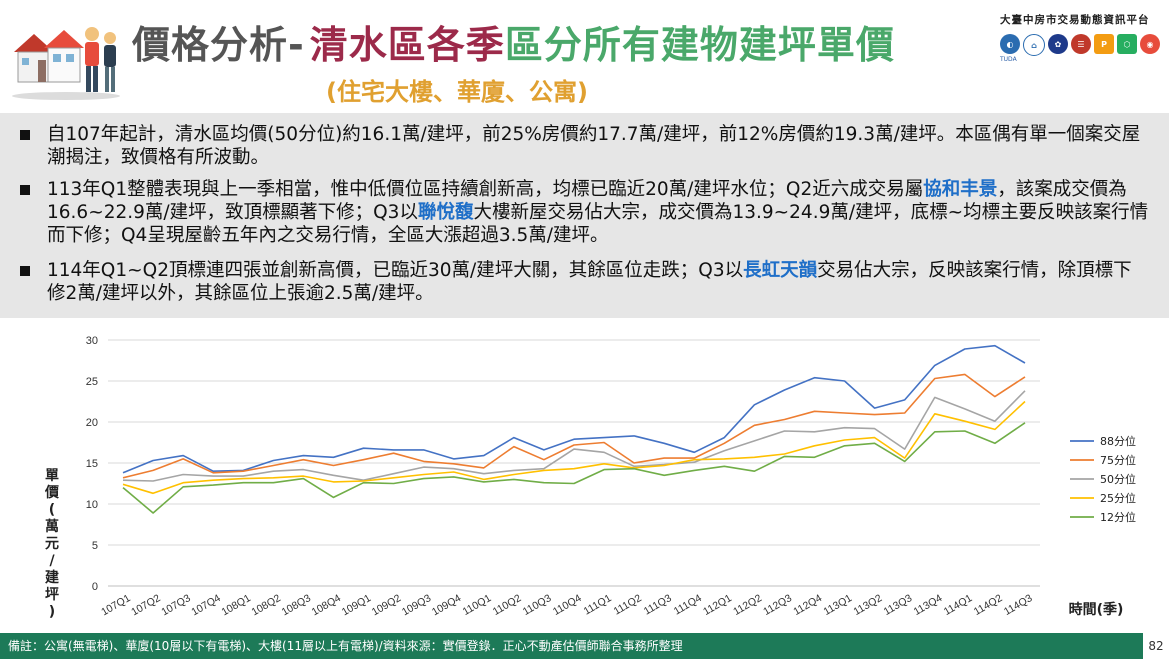 This screenshot has height=659, width=1169. Describe the element at coordinates (296, 605) in the screenshot. I see `x-tick-label: 108Q3` at that location.